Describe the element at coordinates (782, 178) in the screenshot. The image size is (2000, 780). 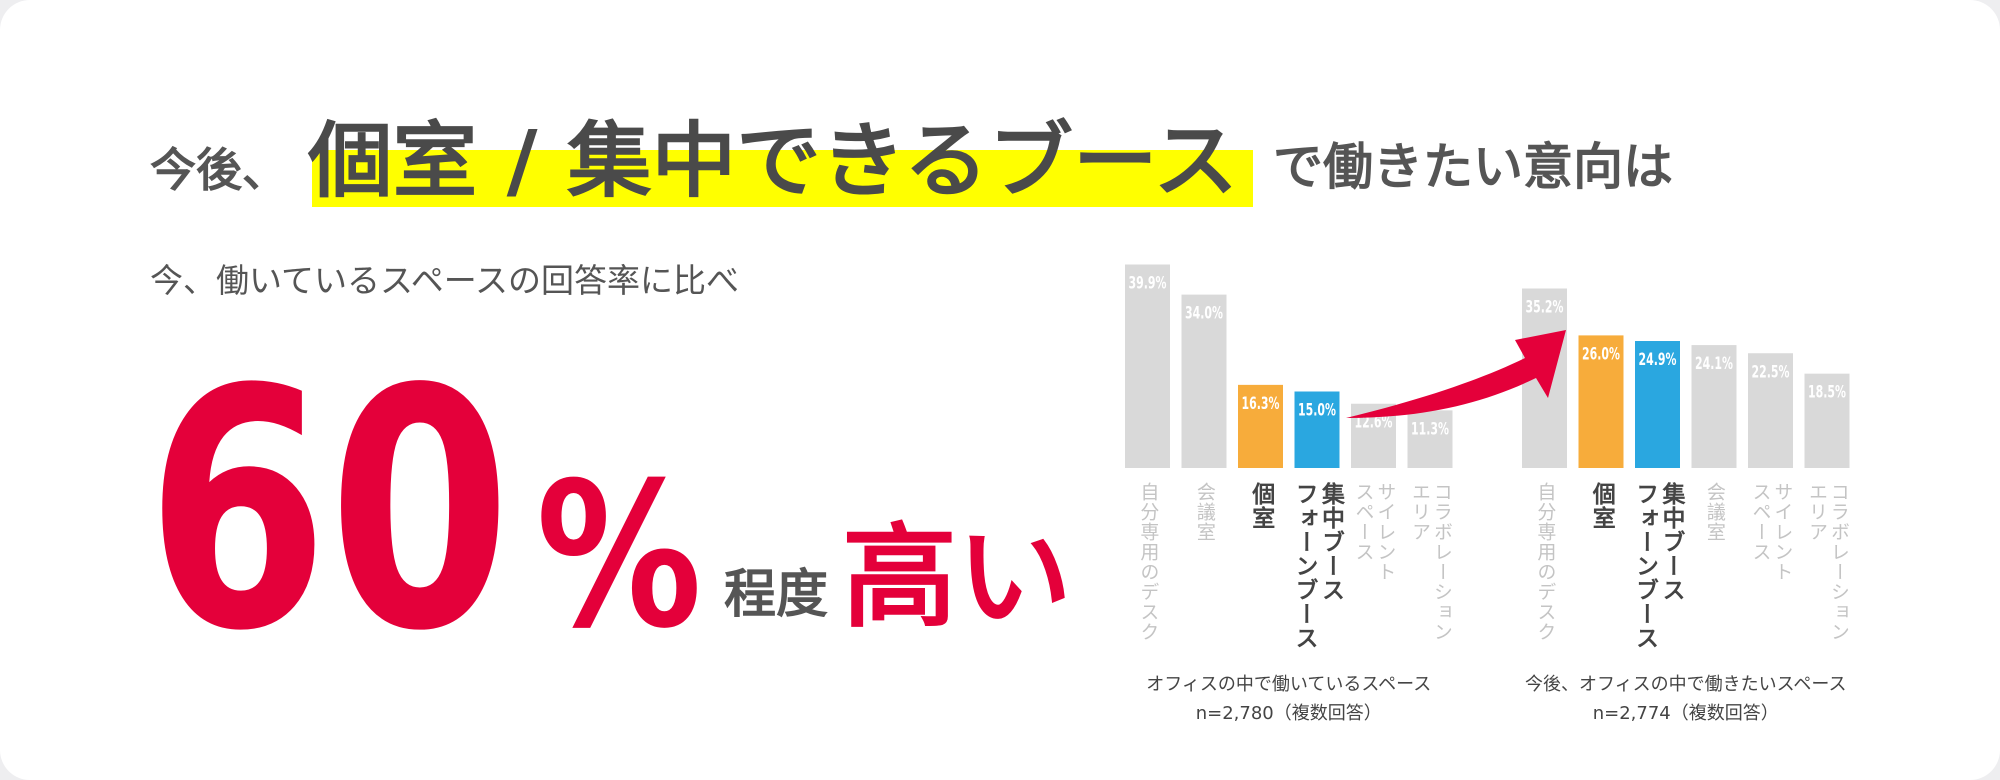
I see `highlight-band` at that location.